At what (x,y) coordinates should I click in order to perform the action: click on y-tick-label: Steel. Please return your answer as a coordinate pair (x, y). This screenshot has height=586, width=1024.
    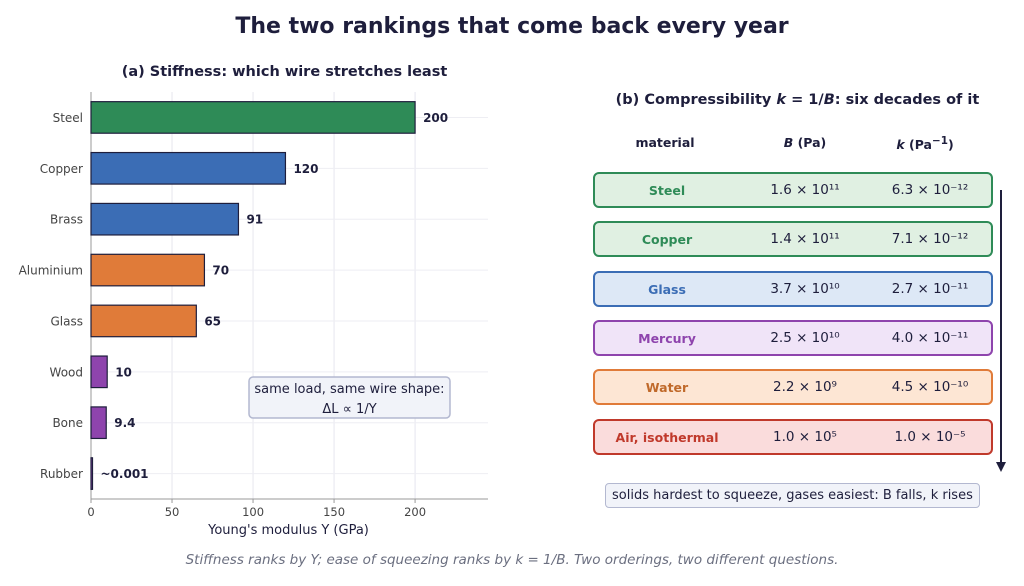
    Looking at the image, I should click on (68, 118).